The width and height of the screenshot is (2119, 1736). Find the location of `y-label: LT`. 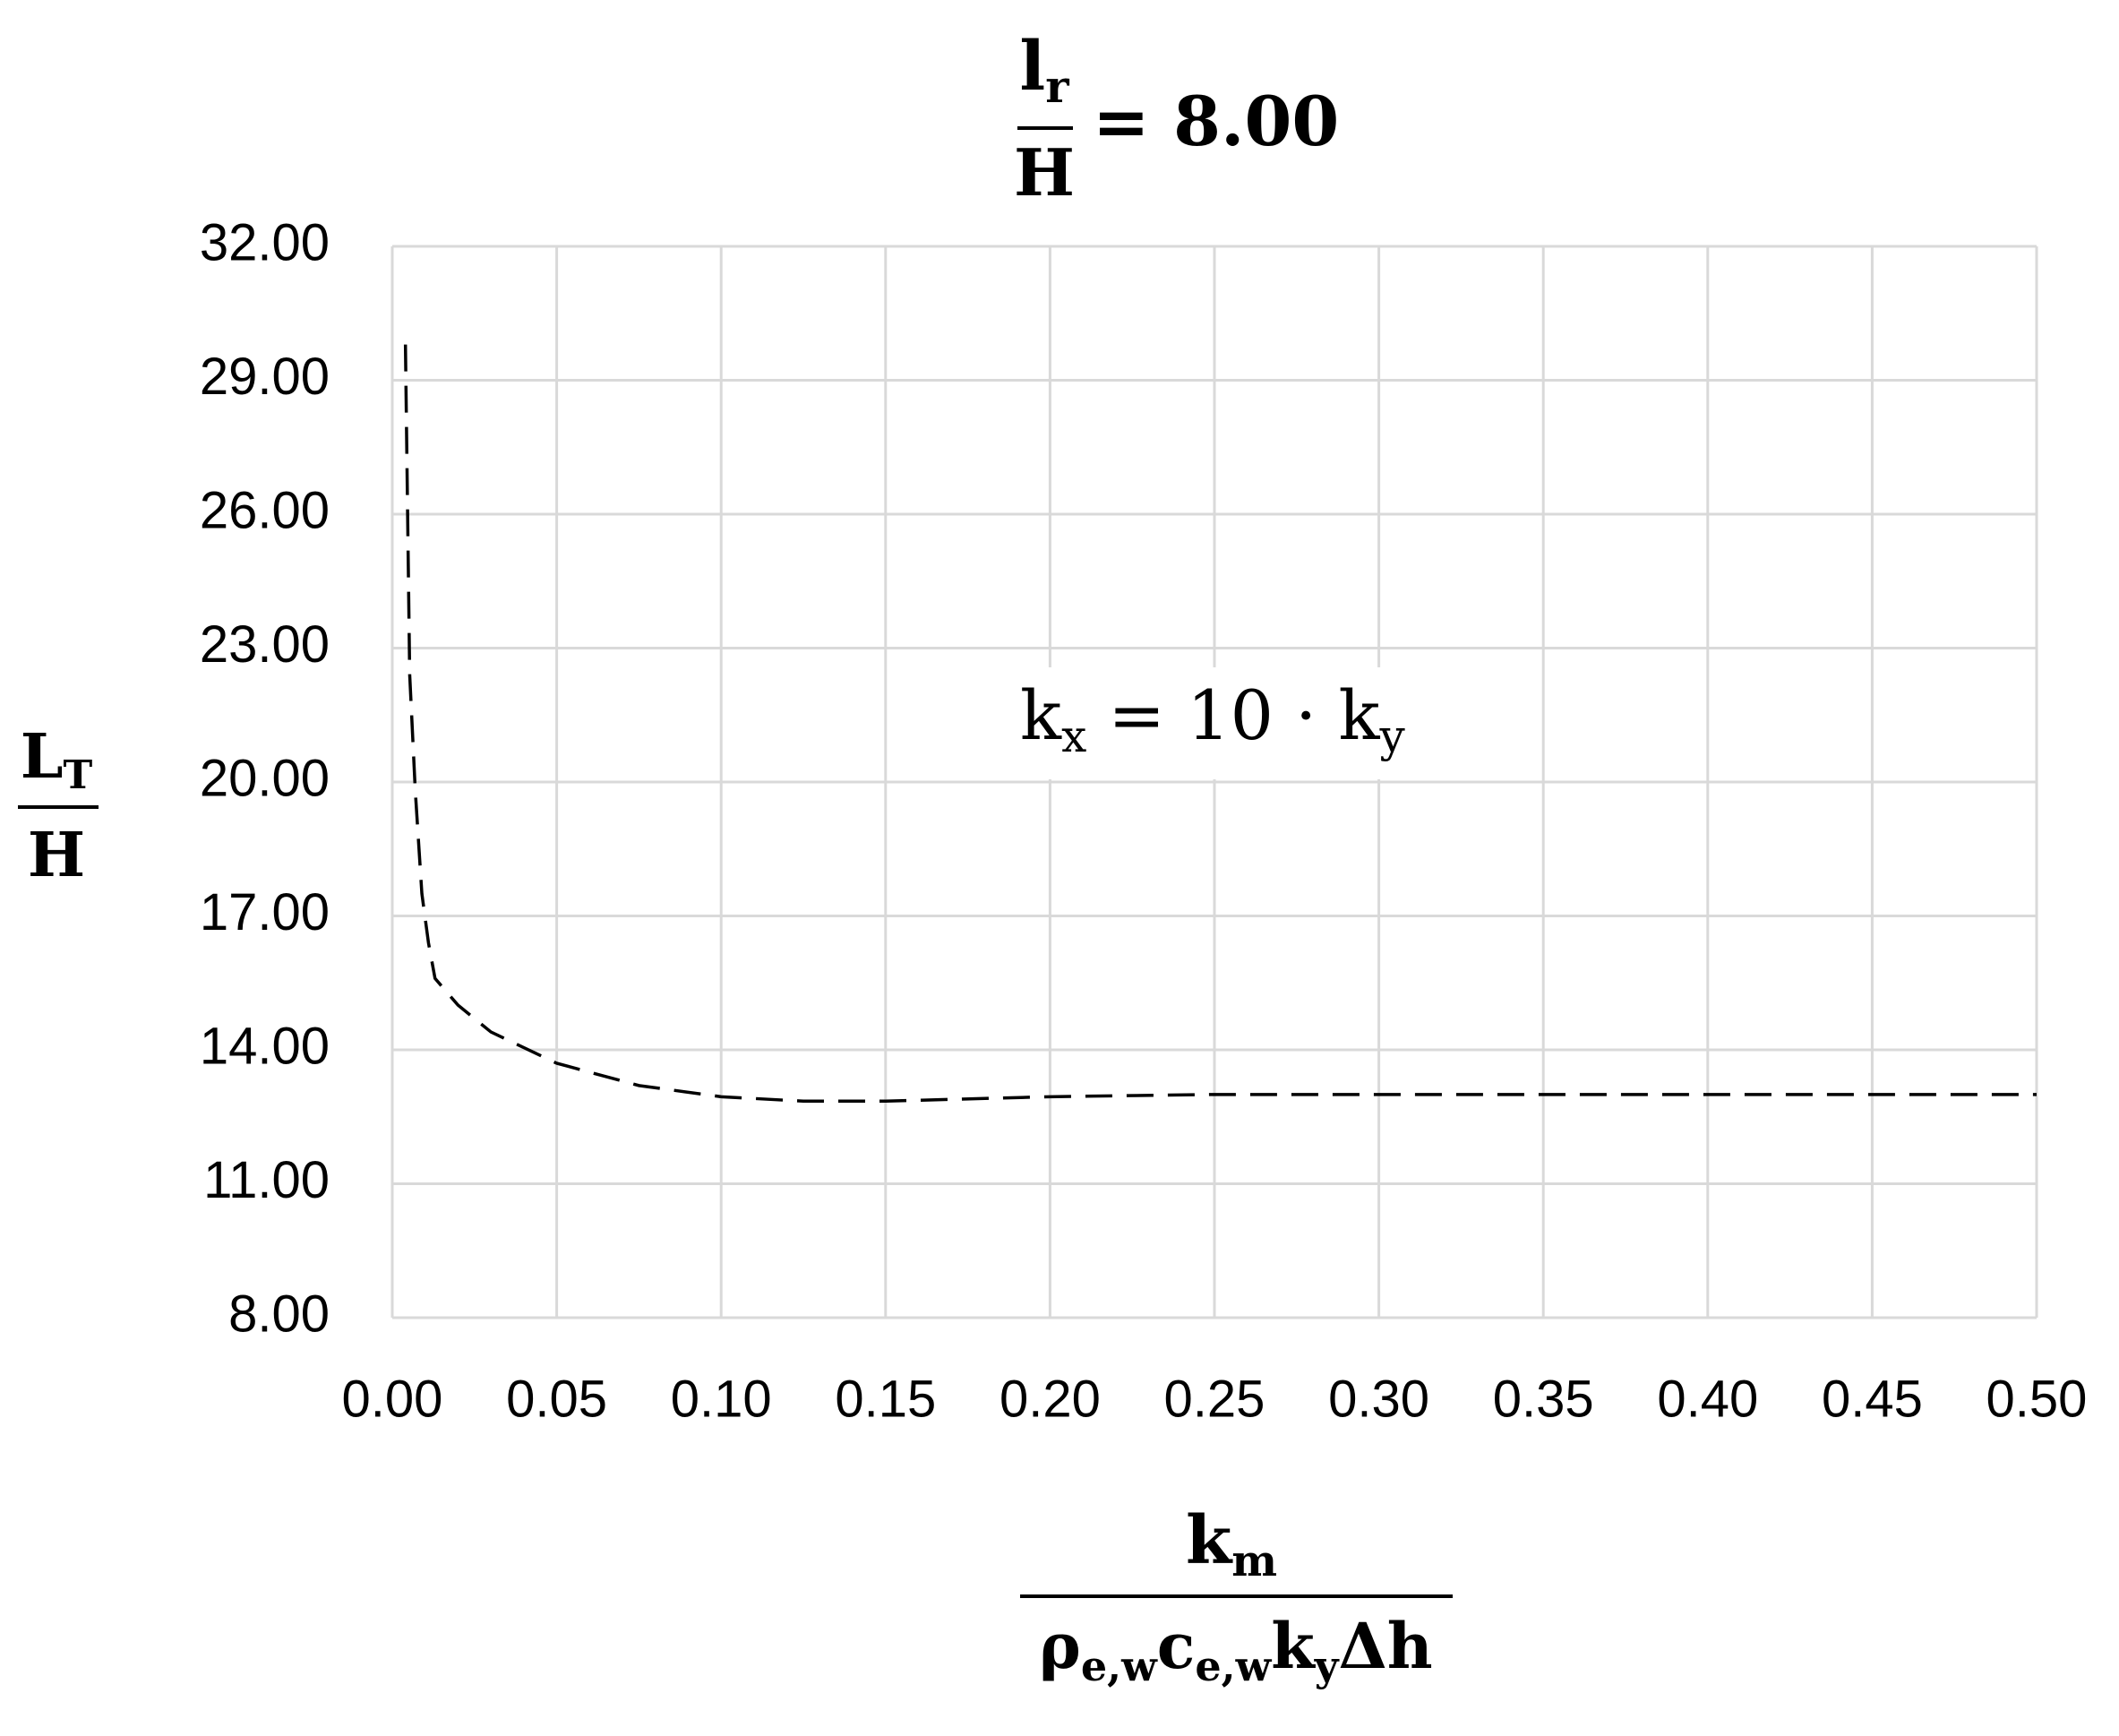

y-label: LT is located at coordinates (57, 759).